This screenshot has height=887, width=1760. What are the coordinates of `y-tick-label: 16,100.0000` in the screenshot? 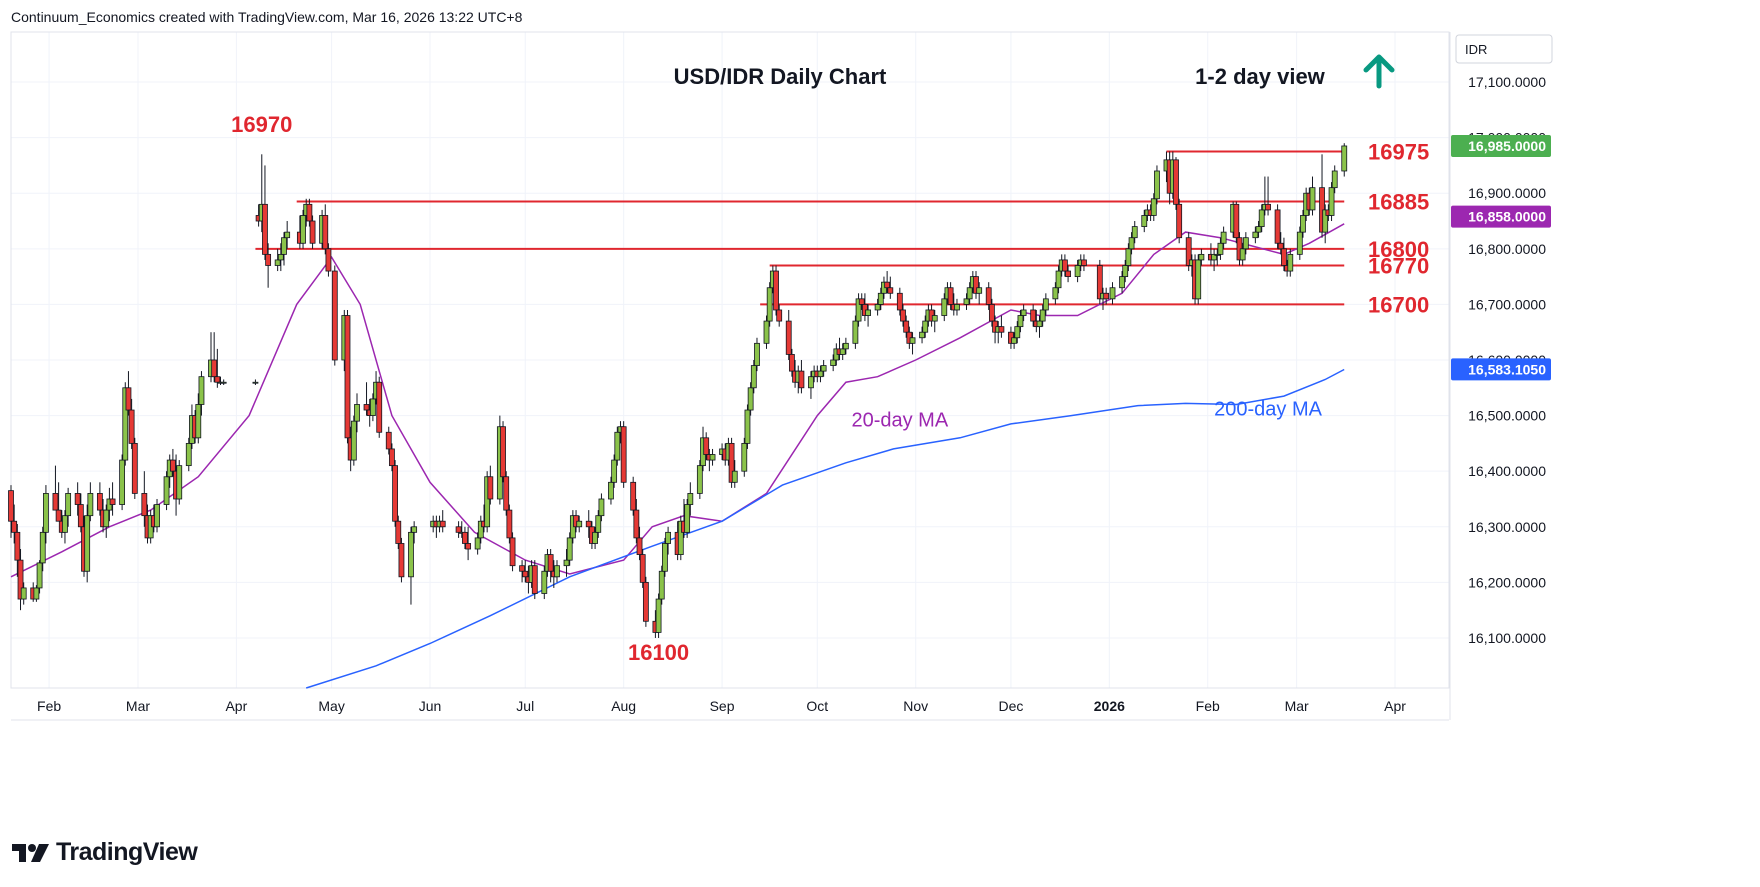 It's located at (1507, 638).